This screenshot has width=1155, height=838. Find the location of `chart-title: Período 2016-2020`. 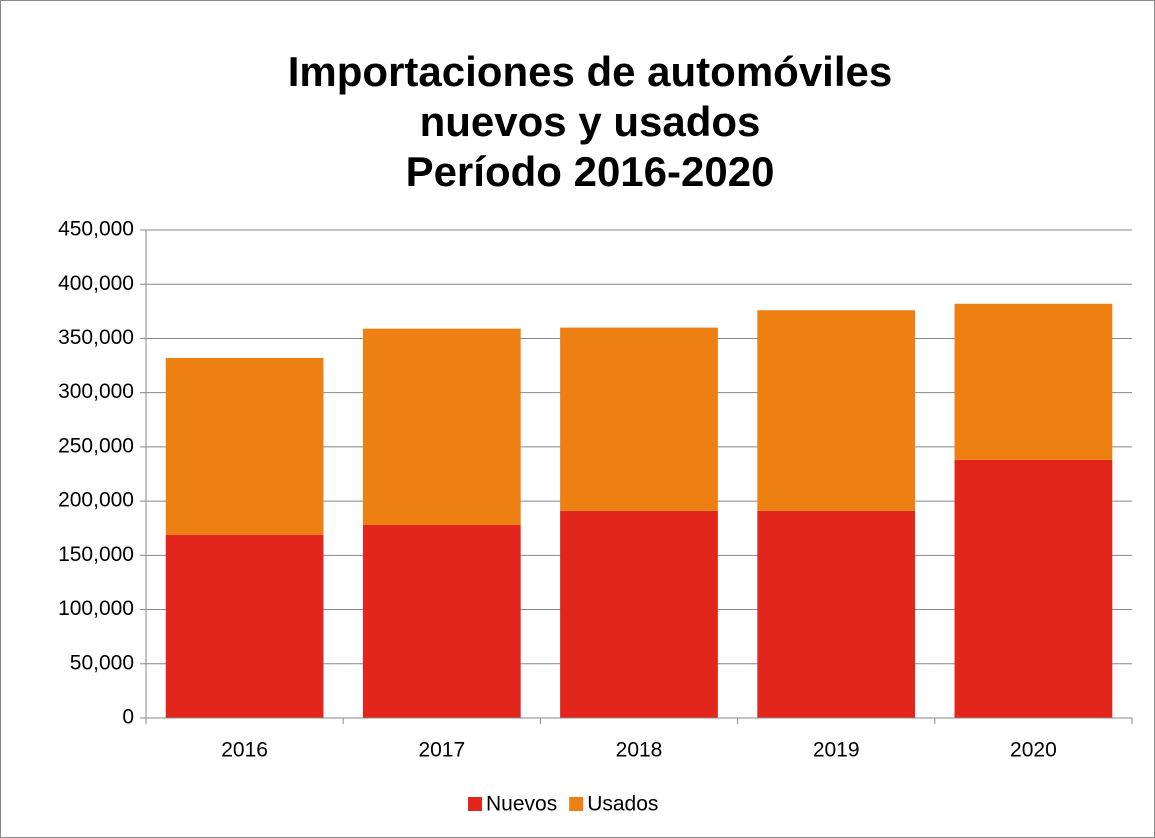

chart-title: Período 2016-2020 is located at coordinates (590, 171).